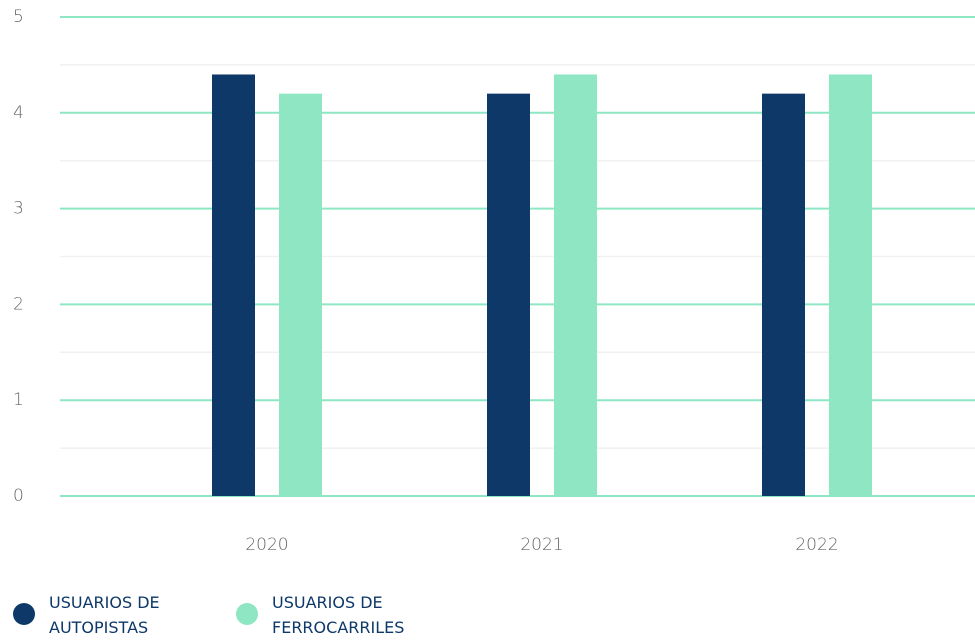 Image resolution: width=975 pixels, height=641 pixels. What do you see at coordinates (816, 545) in the screenshot?
I see `x-tick-label: 2022` at bounding box center [816, 545].